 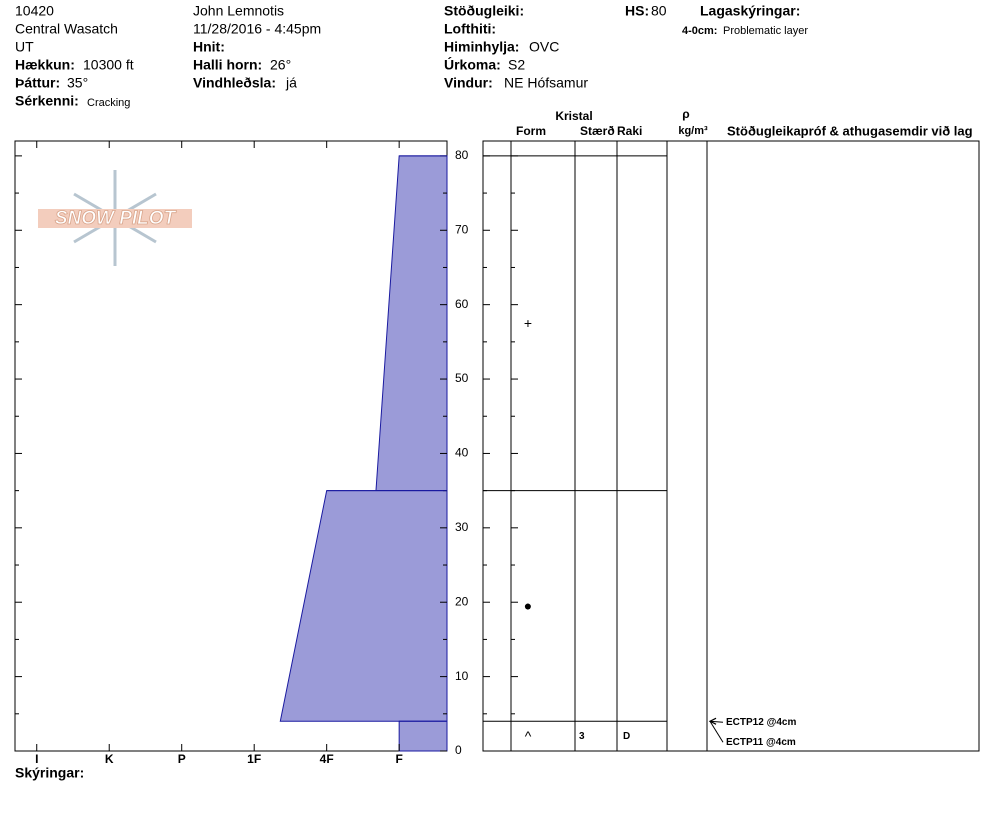 What do you see at coordinates (470, 29) in the screenshot?
I see `label: Lofthiti:` at bounding box center [470, 29].